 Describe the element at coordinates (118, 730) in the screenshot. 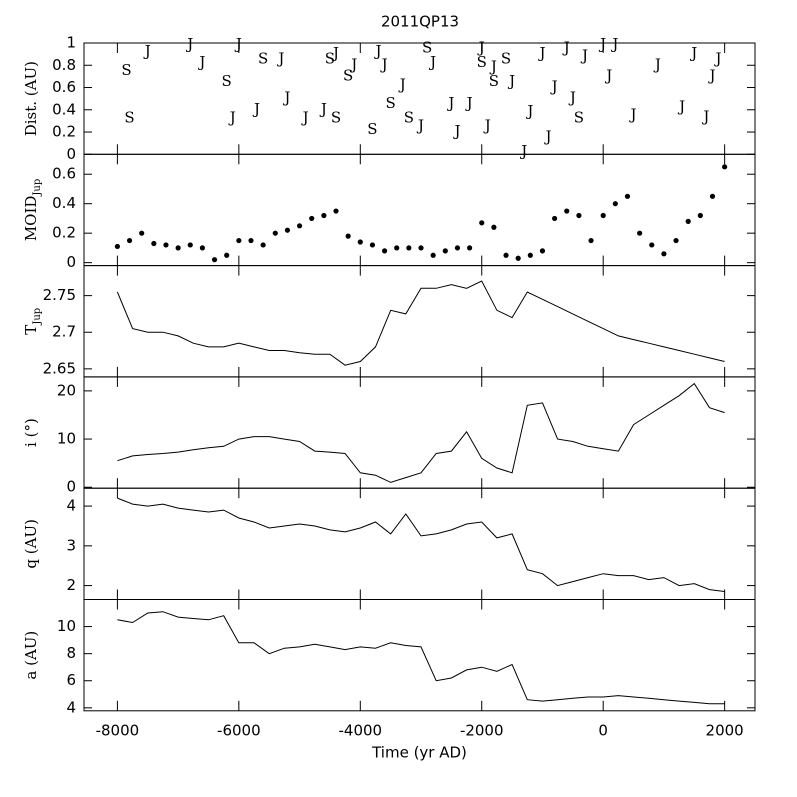

I see `x-tick-label: -8000` at that location.